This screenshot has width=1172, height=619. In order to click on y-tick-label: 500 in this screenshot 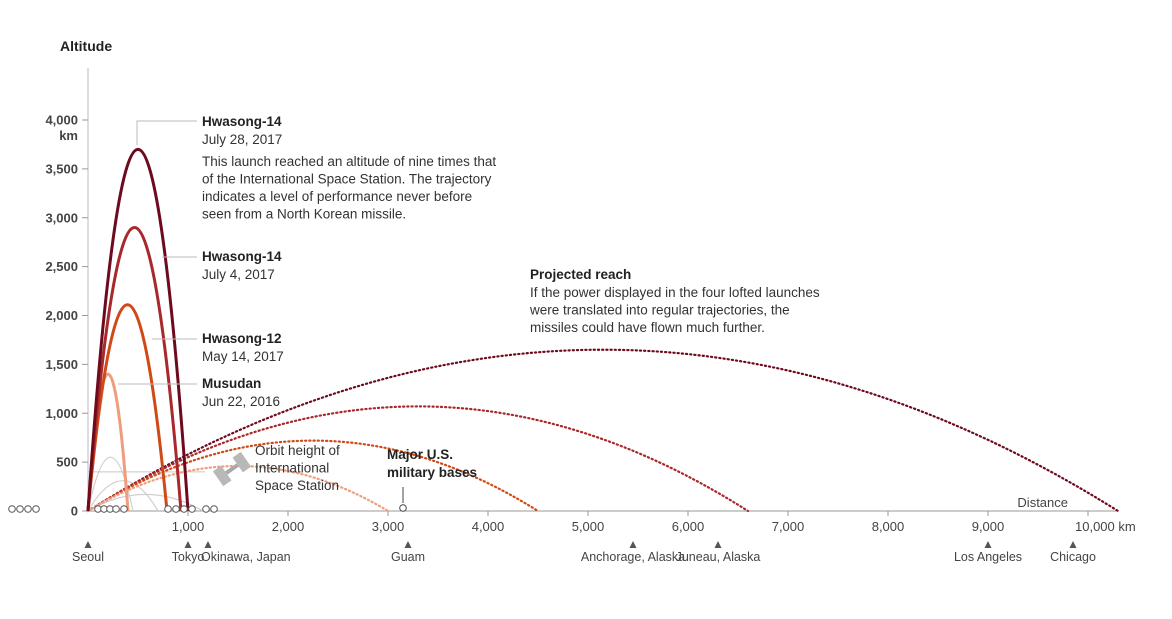, I will do `click(67, 462)`.